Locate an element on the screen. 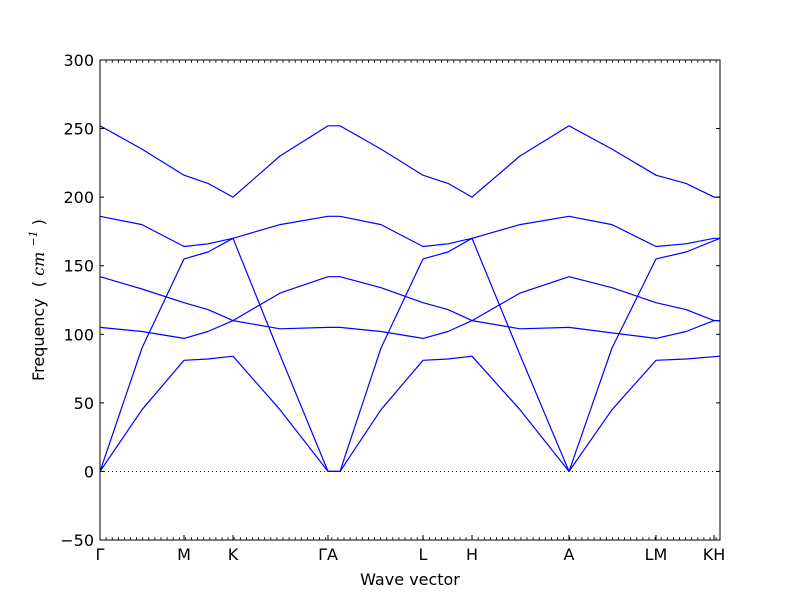  y-tick-label: 150 is located at coordinates (78, 266).